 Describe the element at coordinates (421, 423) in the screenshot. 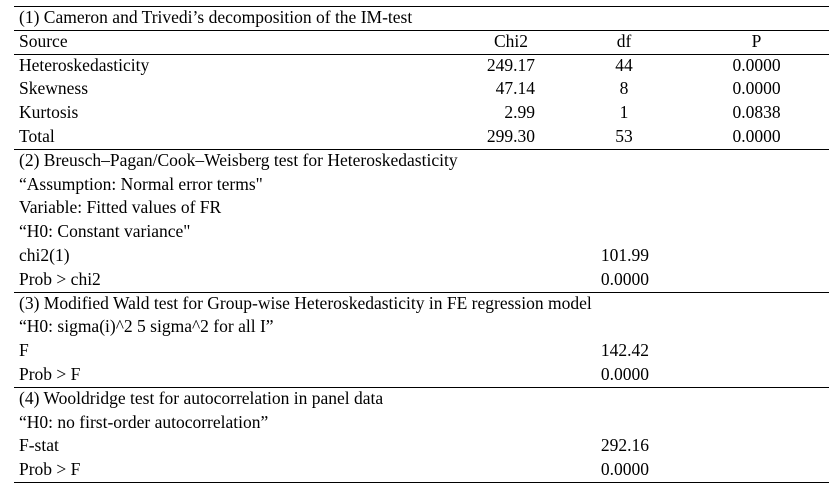

I see `section4-line: “H0: no first-order autocorrelation”` at that location.